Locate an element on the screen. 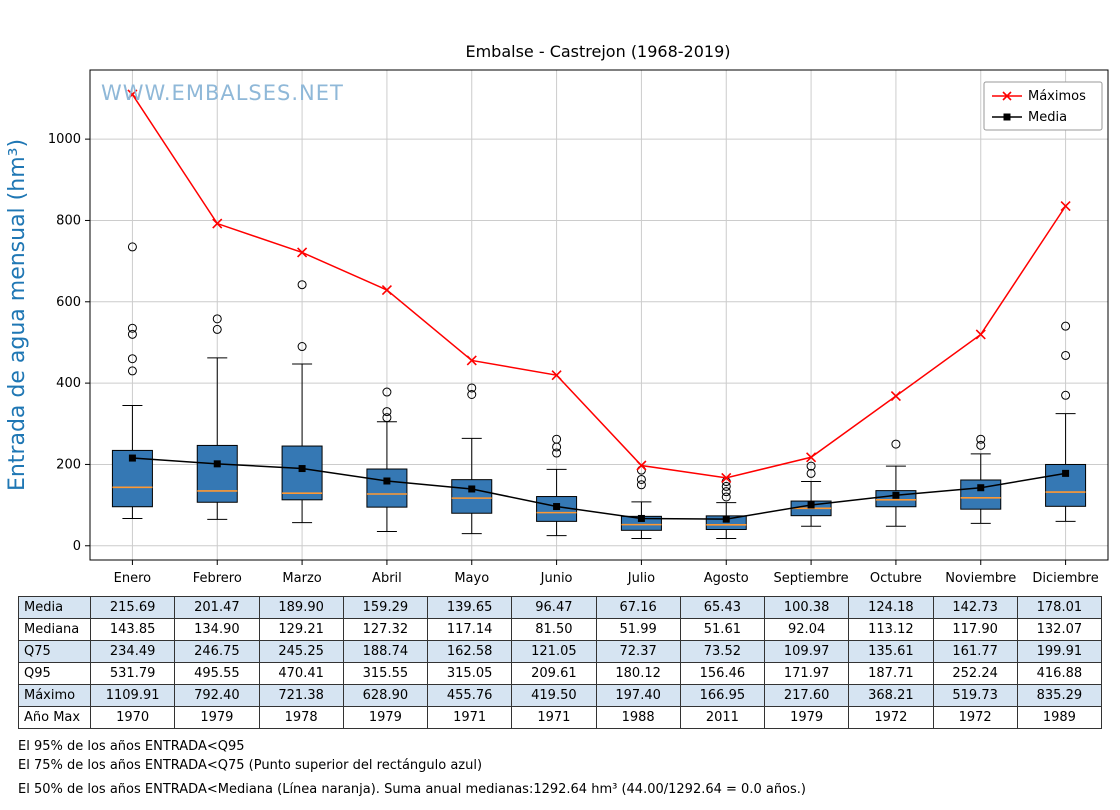 The height and width of the screenshot is (810, 1120). table-cell: 162.58 is located at coordinates (469, 651).